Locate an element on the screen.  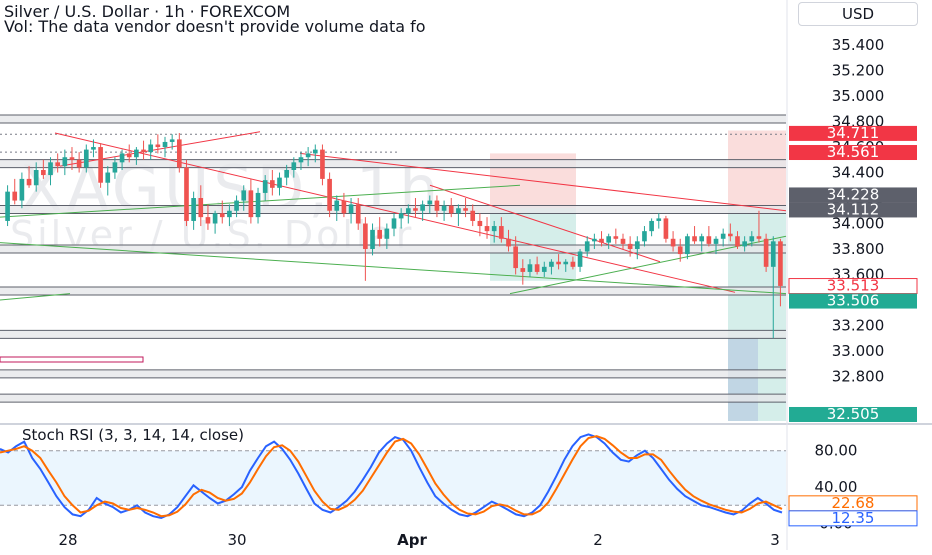
price-label: 34.711 is located at coordinates (853, 133).